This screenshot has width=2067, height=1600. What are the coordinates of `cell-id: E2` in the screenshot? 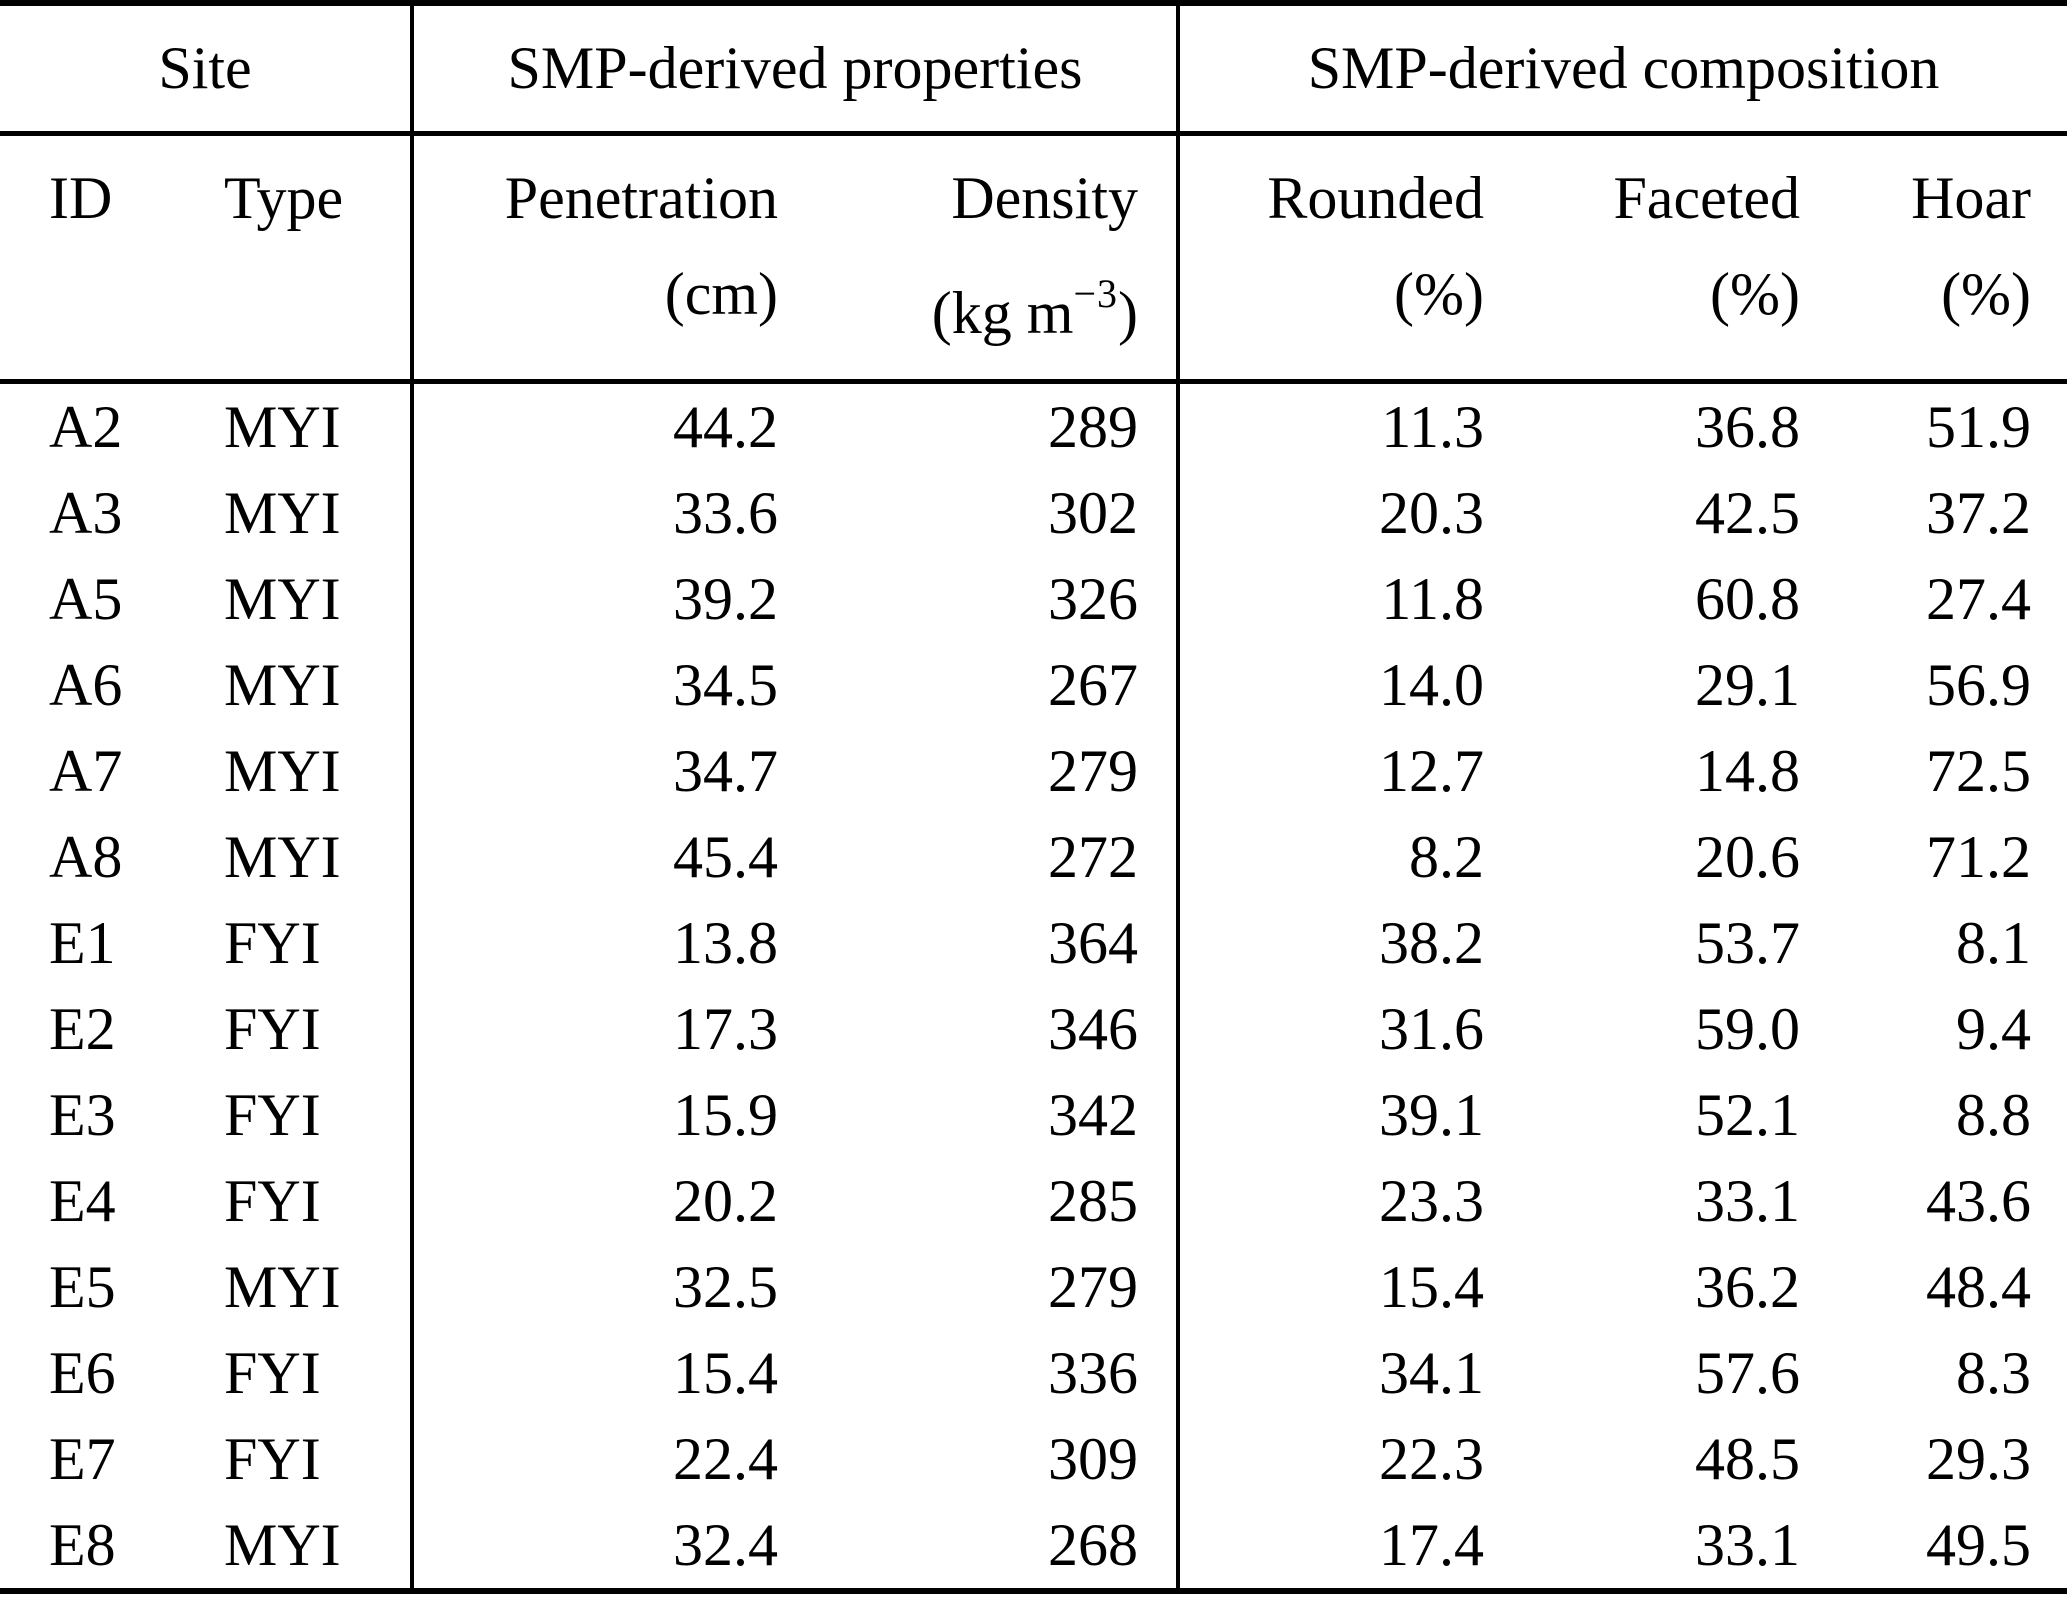 It's located at (82, 1028).